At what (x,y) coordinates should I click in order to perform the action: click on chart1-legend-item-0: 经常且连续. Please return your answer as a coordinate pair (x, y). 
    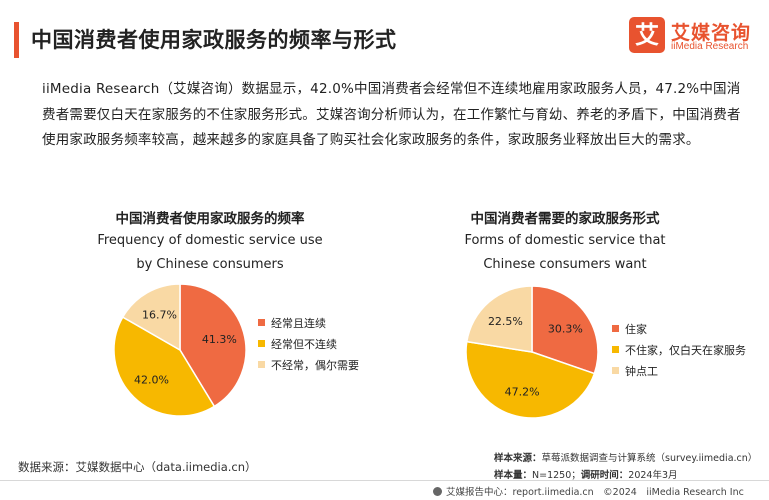
    Looking at the image, I should click on (308, 326).